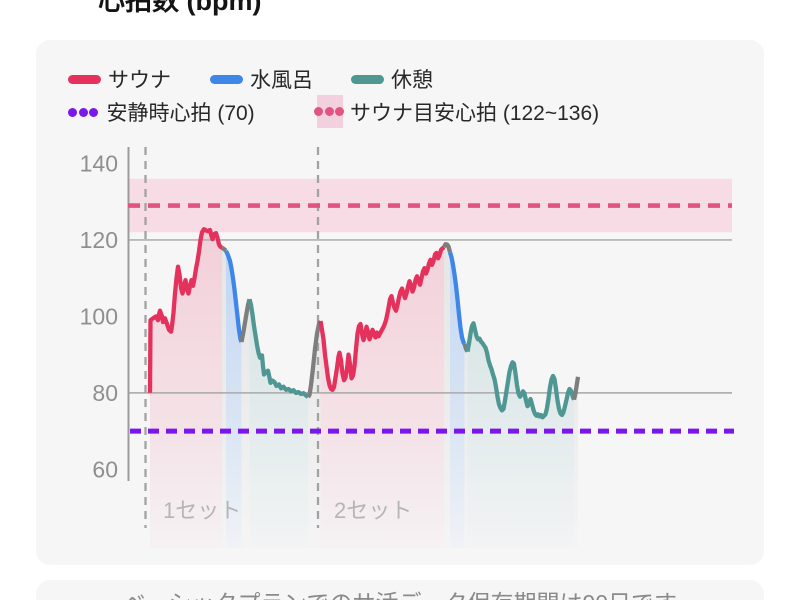  I want to click on page-title: 心拍数 (bpm), so click(180, 8).